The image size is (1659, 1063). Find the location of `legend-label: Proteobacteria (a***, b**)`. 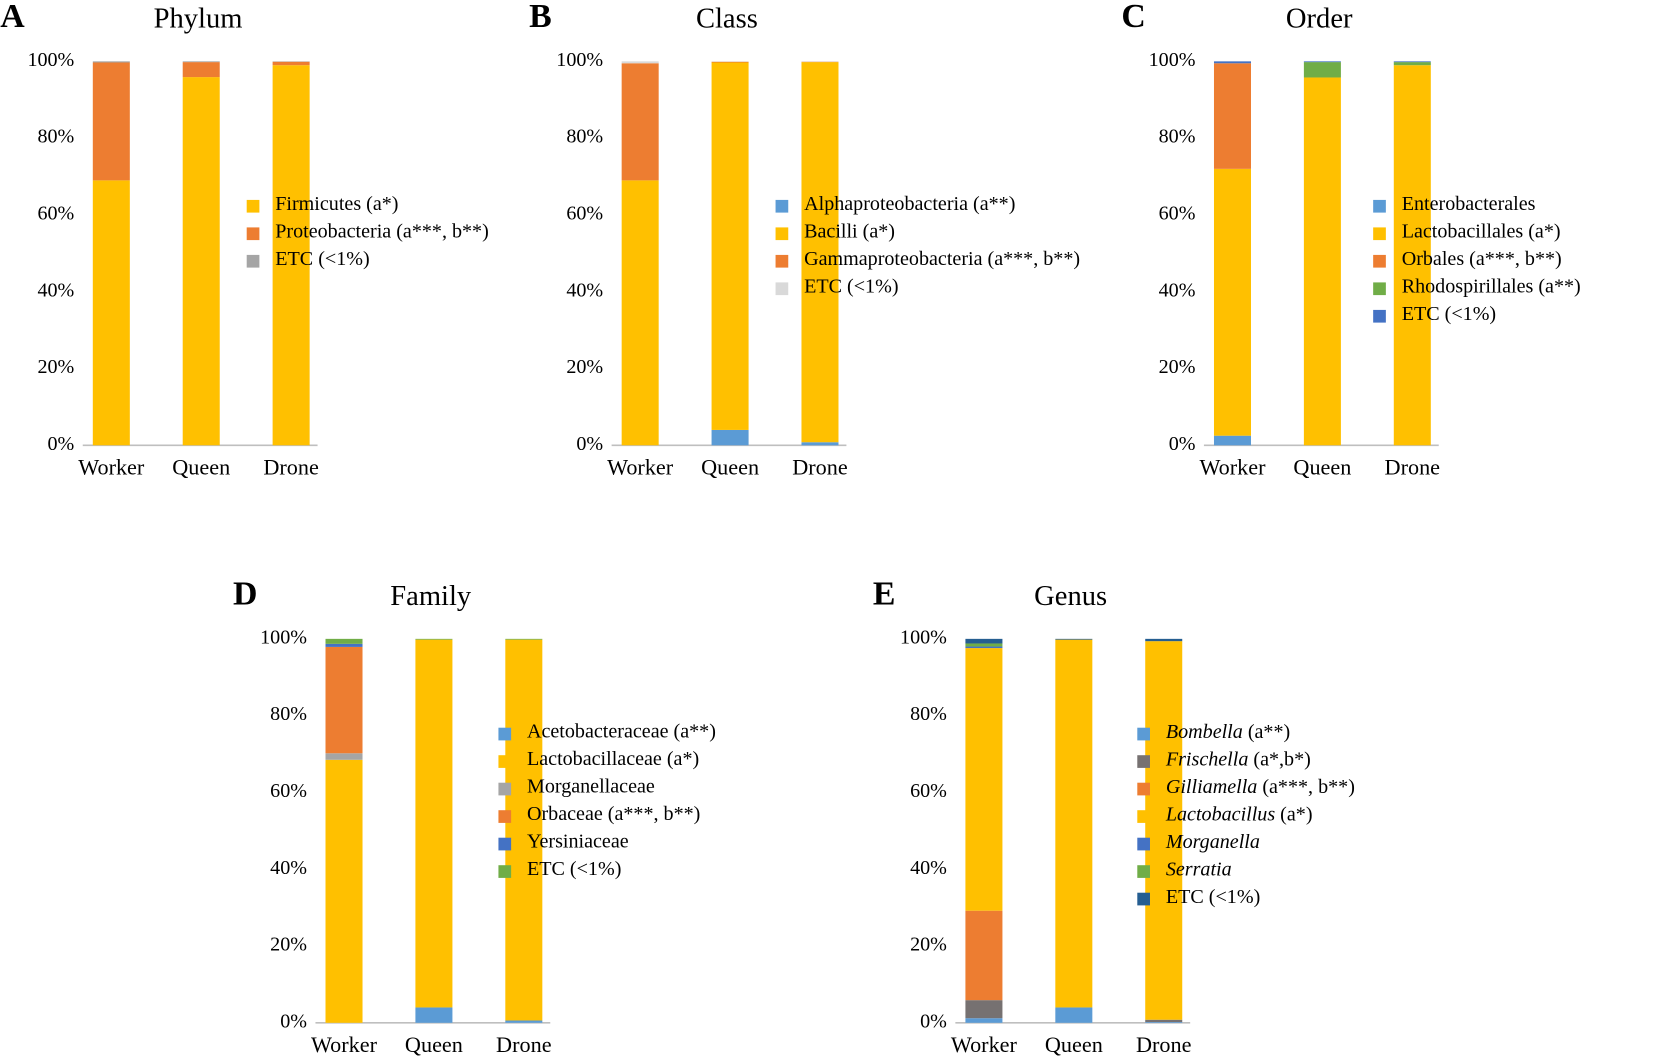

legend-label: Proteobacteria (a***, b**) is located at coordinates (382, 231).